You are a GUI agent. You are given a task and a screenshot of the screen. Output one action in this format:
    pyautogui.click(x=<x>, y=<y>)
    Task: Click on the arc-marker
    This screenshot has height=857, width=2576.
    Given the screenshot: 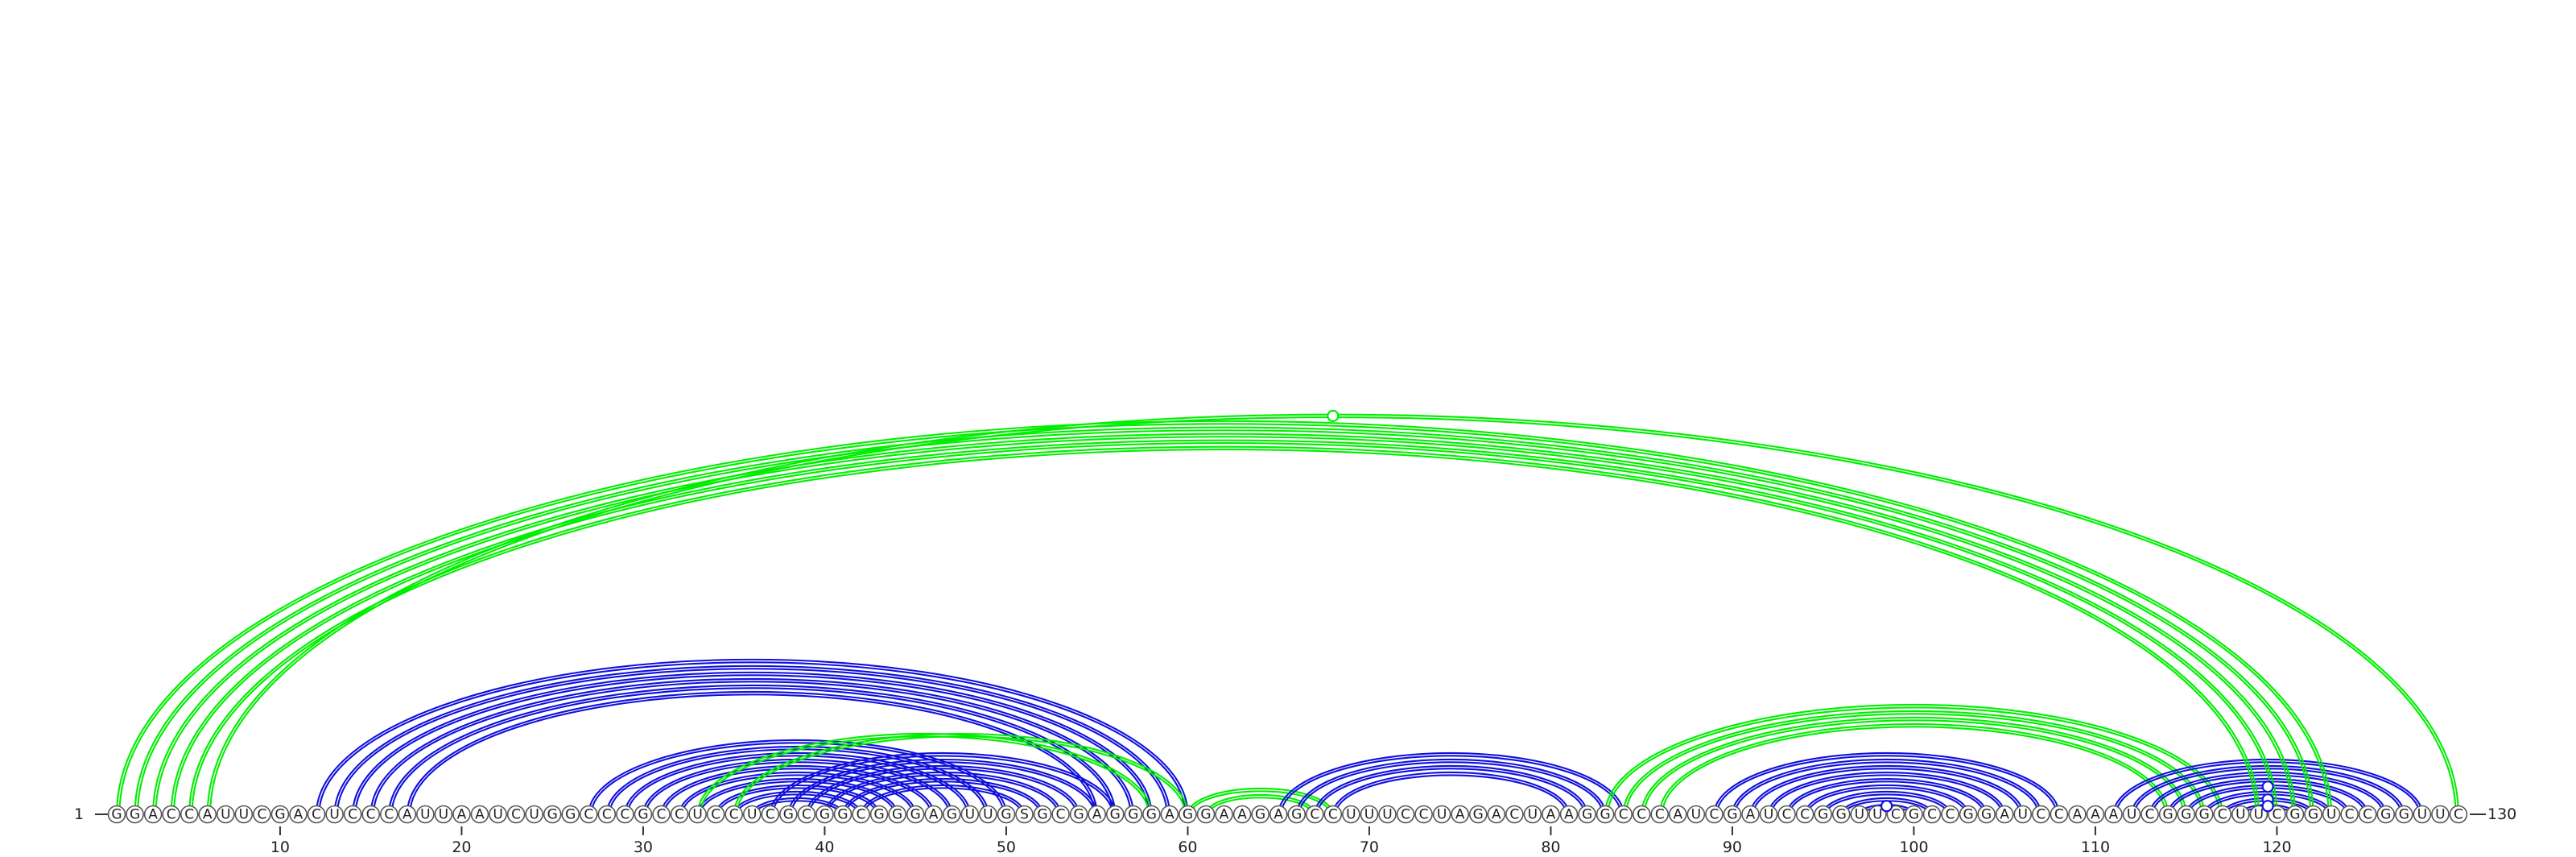 What is the action you would take?
    pyautogui.click(x=2267, y=806)
    